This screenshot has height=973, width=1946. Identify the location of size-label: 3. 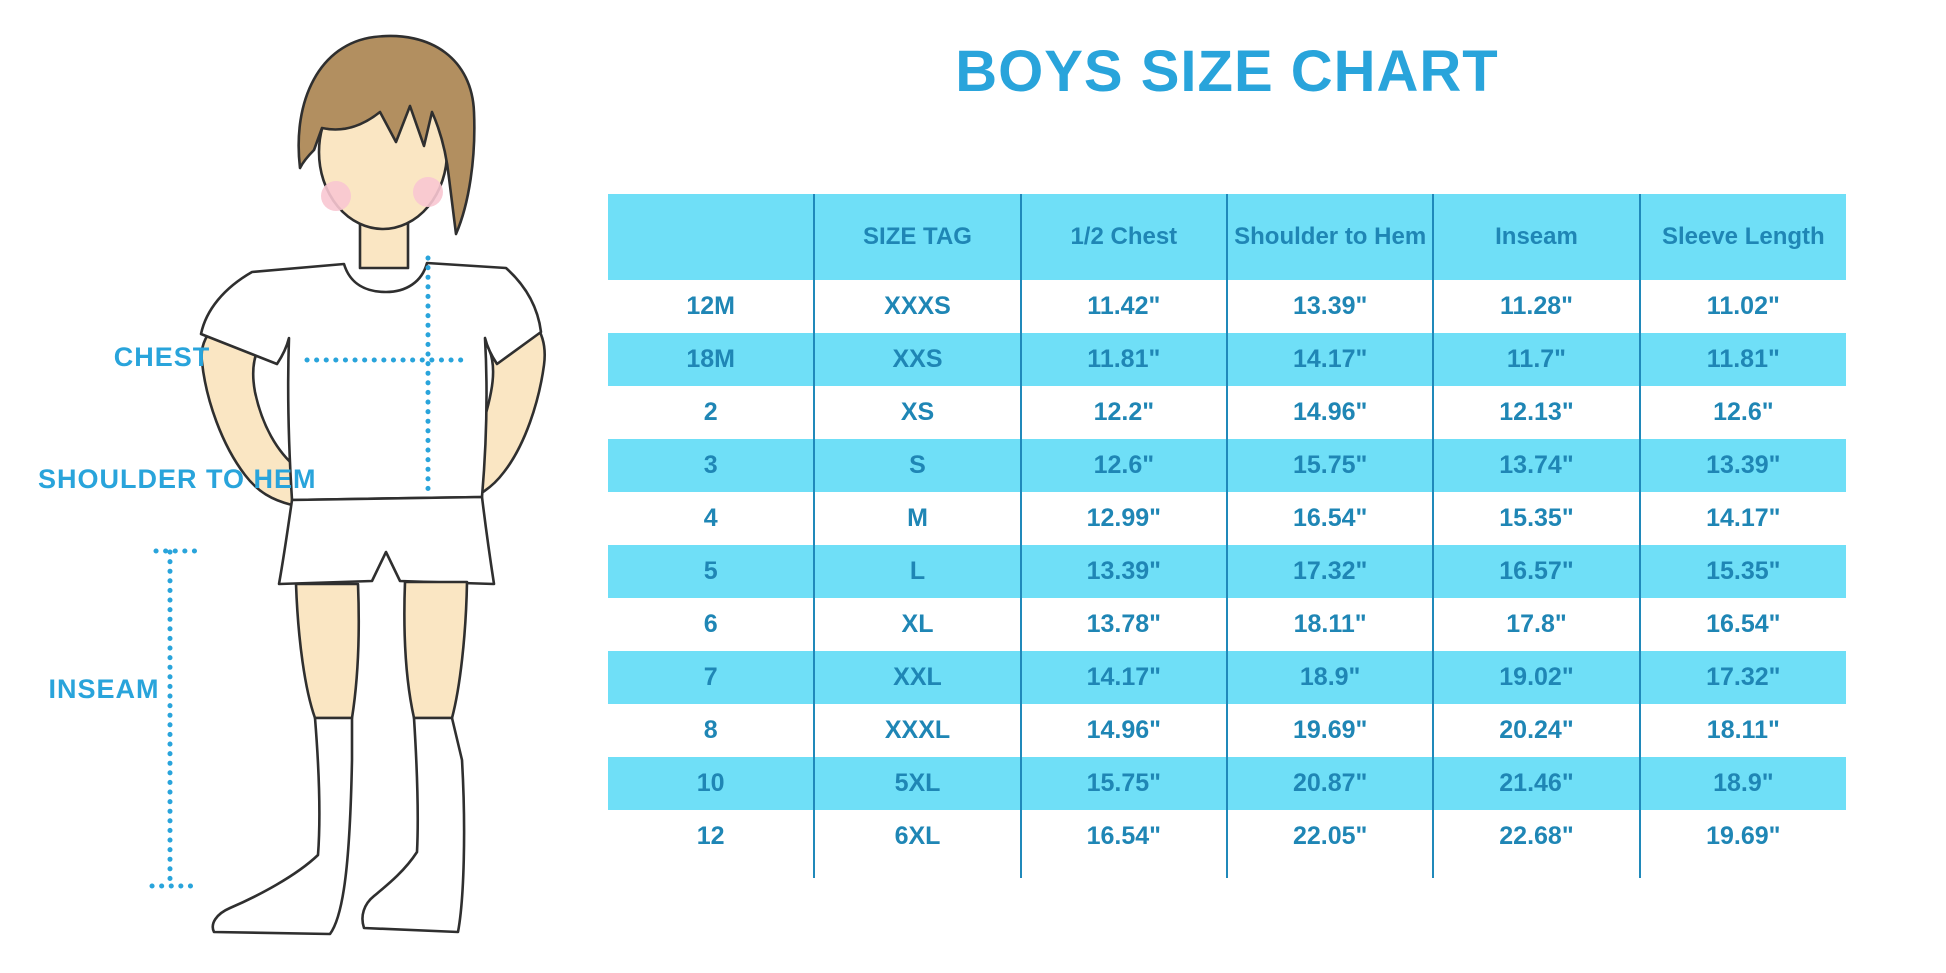
(711, 465).